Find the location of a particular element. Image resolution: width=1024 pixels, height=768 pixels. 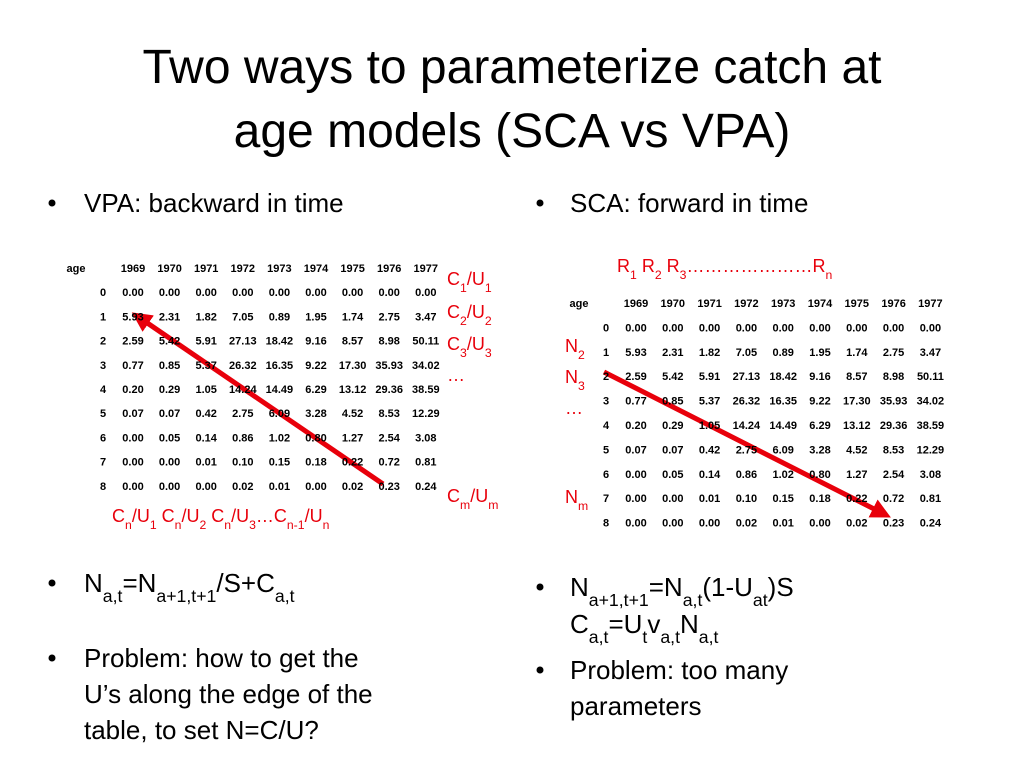

text-run: R is located at coordinates (671, 266).